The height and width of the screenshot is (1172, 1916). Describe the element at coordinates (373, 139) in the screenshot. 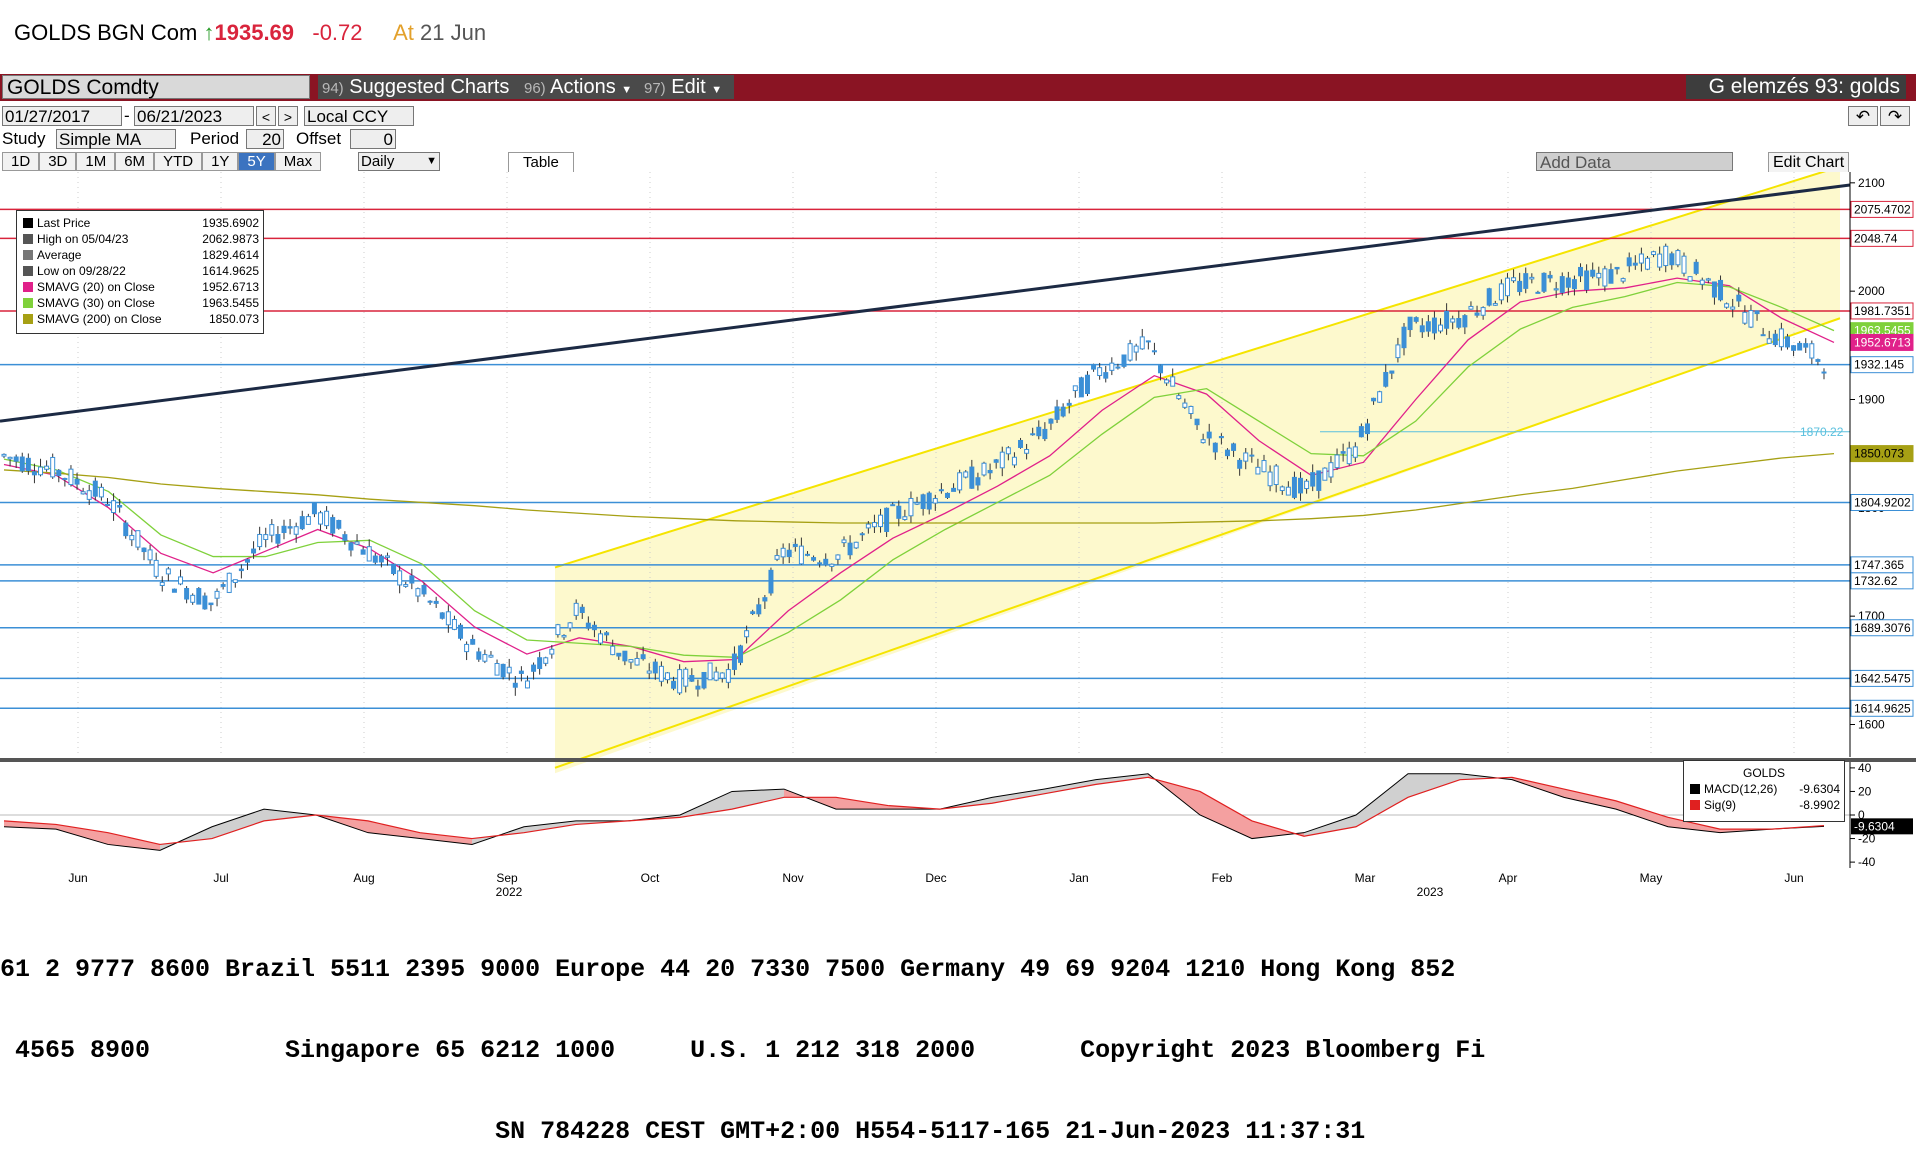

I see `offset-input: 0` at that location.